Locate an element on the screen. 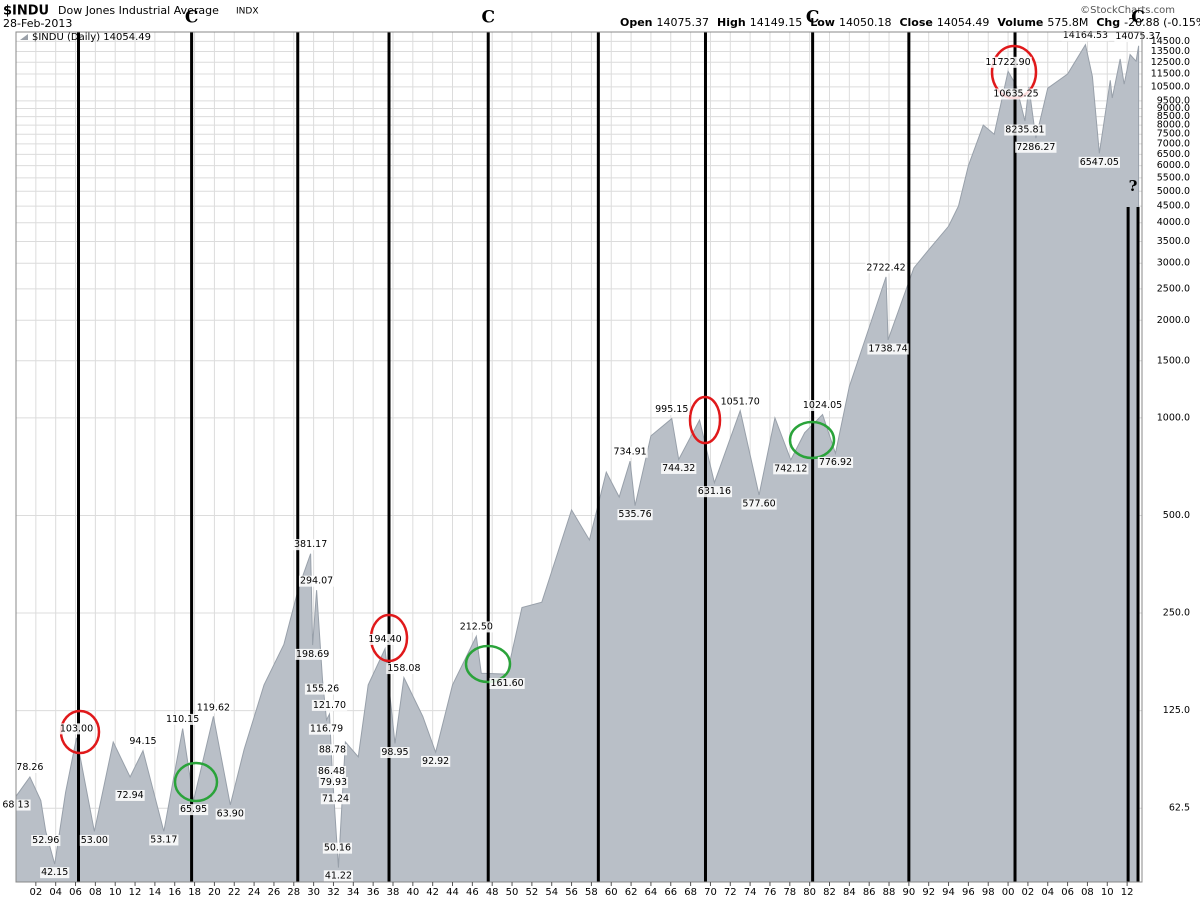 Image resolution: width=1200 pixels, height=904 pixels. value-label: 121.70 is located at coordinates (329, 705).